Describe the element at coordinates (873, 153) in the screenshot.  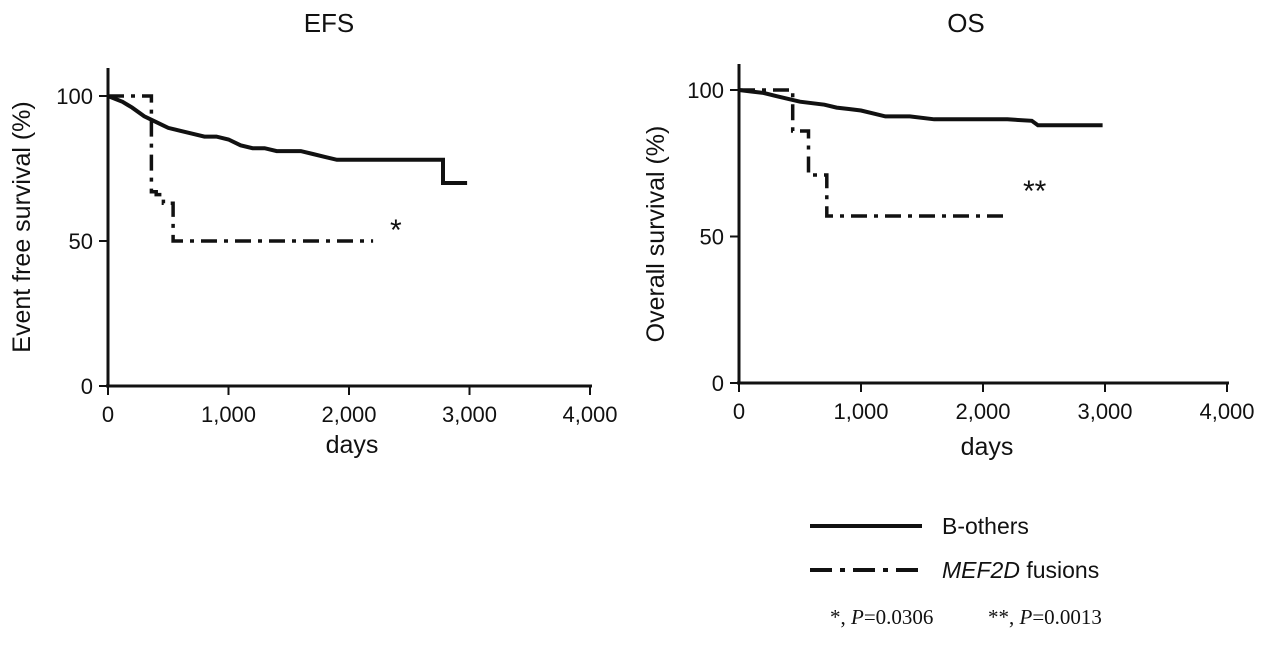
I see `os-series-mef2d-fusions` at that location.